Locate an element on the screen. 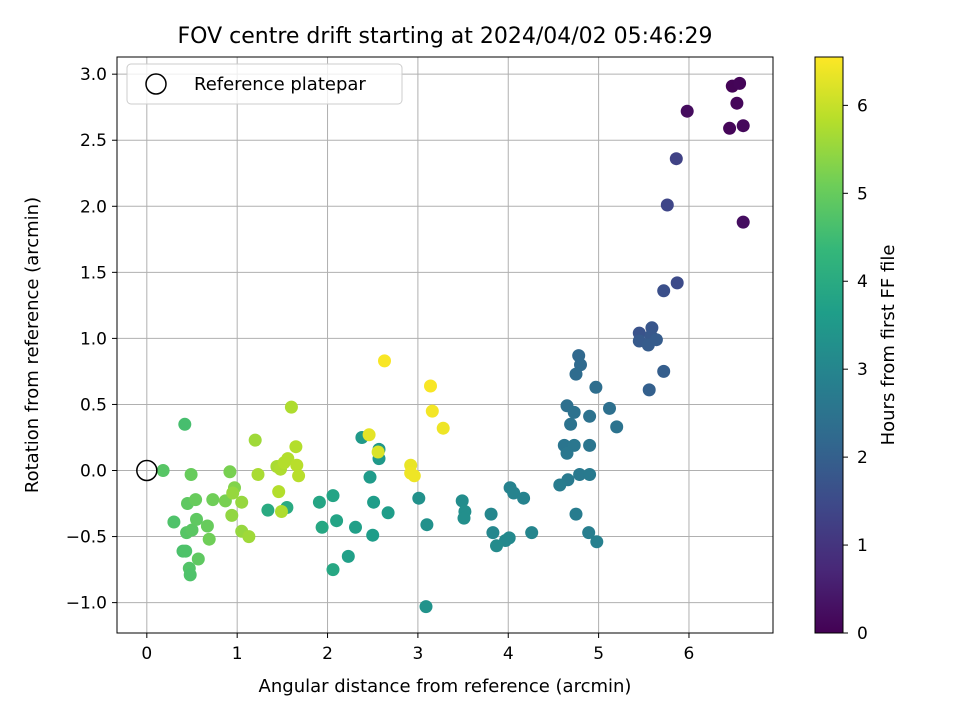 The image size is (960, 720). legend-entry-label: Reference platepar is located at coordinates (280, 84).